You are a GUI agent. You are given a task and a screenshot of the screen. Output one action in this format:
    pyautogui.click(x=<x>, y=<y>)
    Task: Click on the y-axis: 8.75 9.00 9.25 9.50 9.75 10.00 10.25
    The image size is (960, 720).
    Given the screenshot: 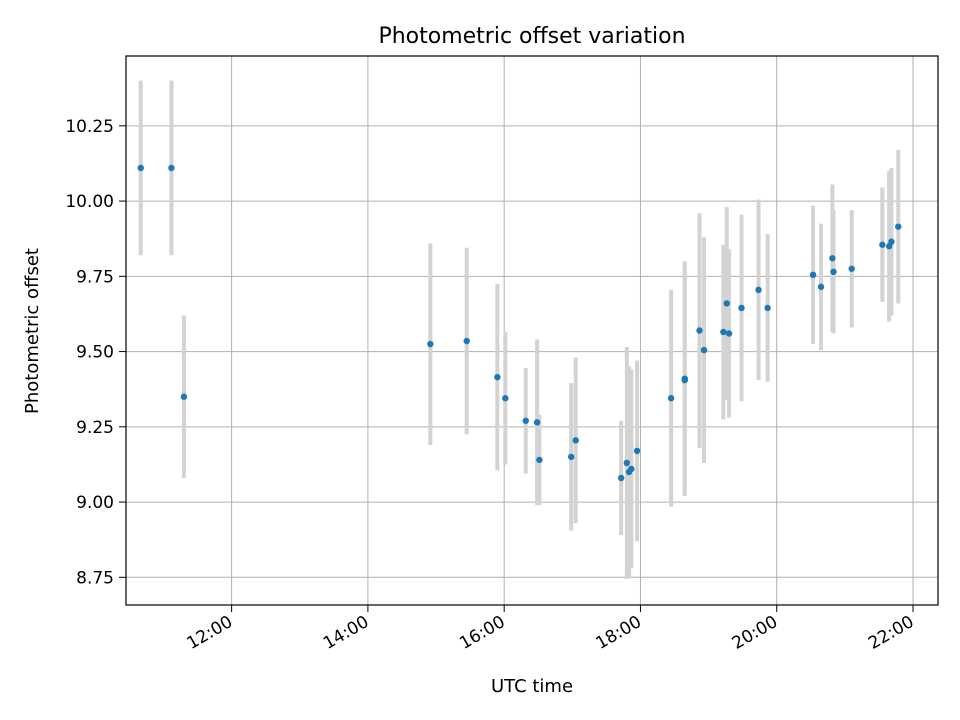 What is the action you would take?
    pyautogui.click(x=95, y=352)
    